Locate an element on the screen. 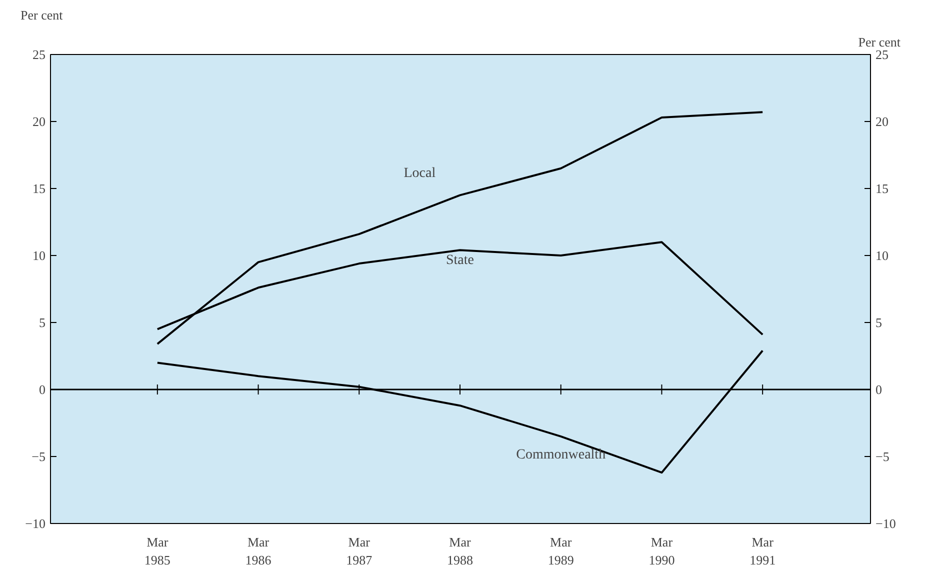 This screenshot has height=585, width=933. y2-tick-label: −5 is located at coordinates (883, 456).